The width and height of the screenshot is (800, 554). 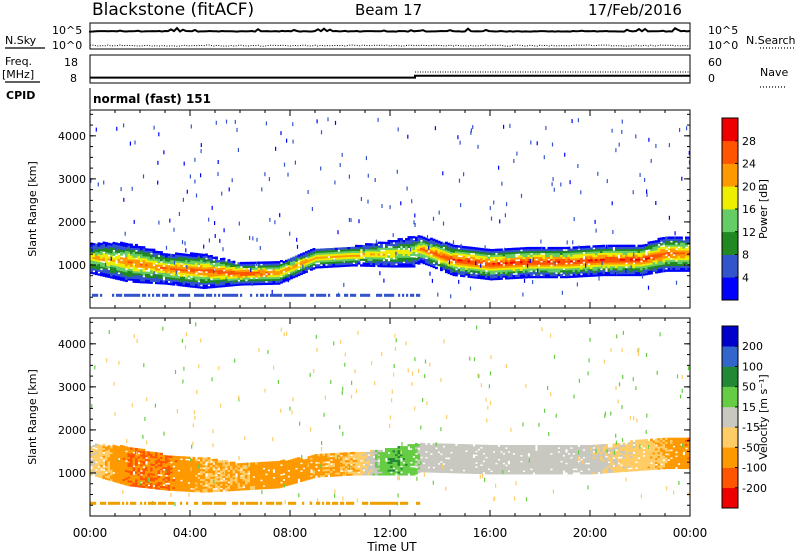 What do you see at coordinates (774, 72) in the screenshot?
I see `nave-label: Nave` at bounding box center [774, 72].